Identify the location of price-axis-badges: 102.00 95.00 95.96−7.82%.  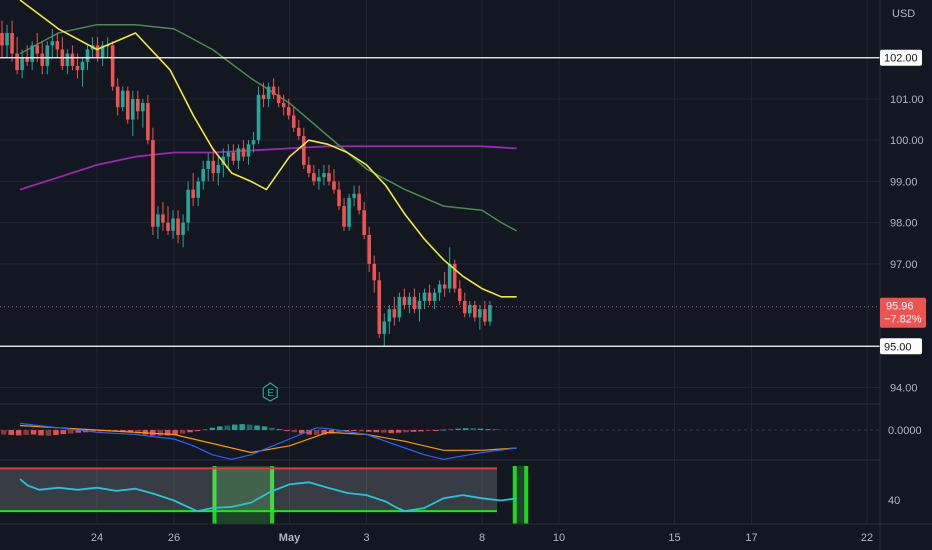
(903, 202).